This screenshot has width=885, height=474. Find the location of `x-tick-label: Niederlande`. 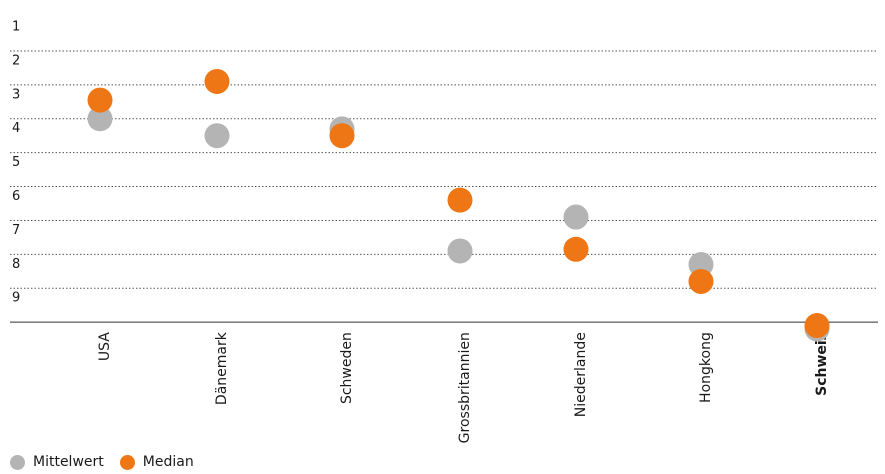

x-tick-label: Niederlande is located at coordinates (581, 374).